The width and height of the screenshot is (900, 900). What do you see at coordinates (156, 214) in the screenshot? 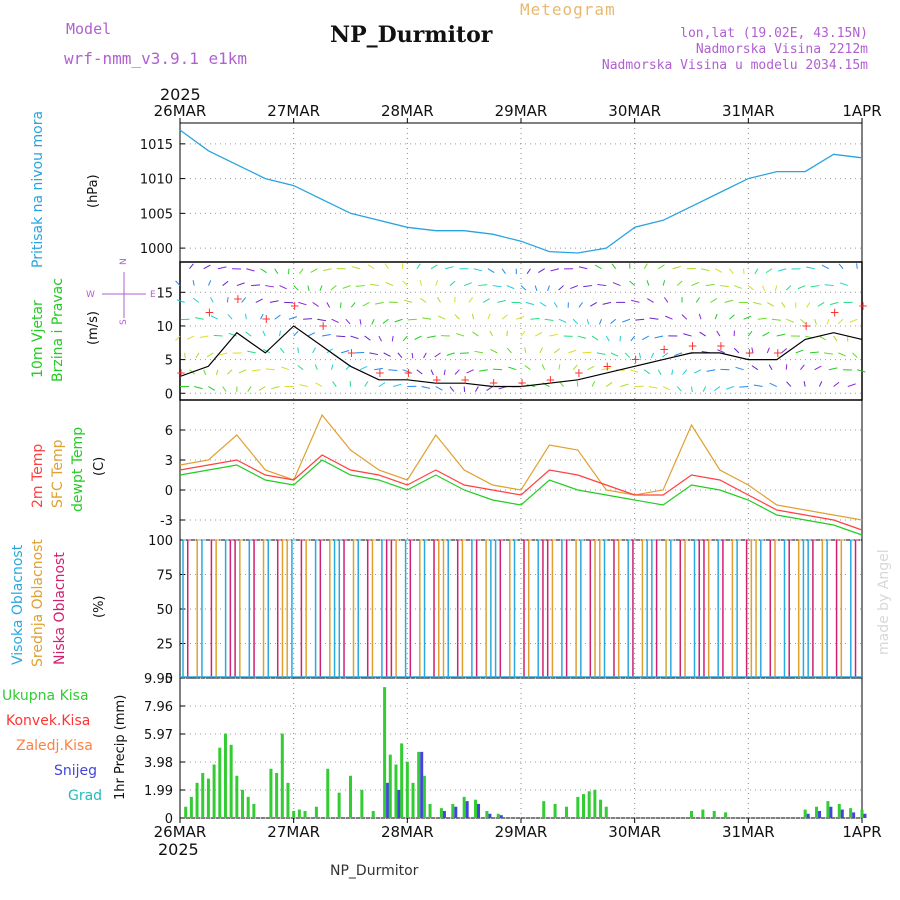
I see `y-tick-label: 1005` at bounding box center [156, 214].